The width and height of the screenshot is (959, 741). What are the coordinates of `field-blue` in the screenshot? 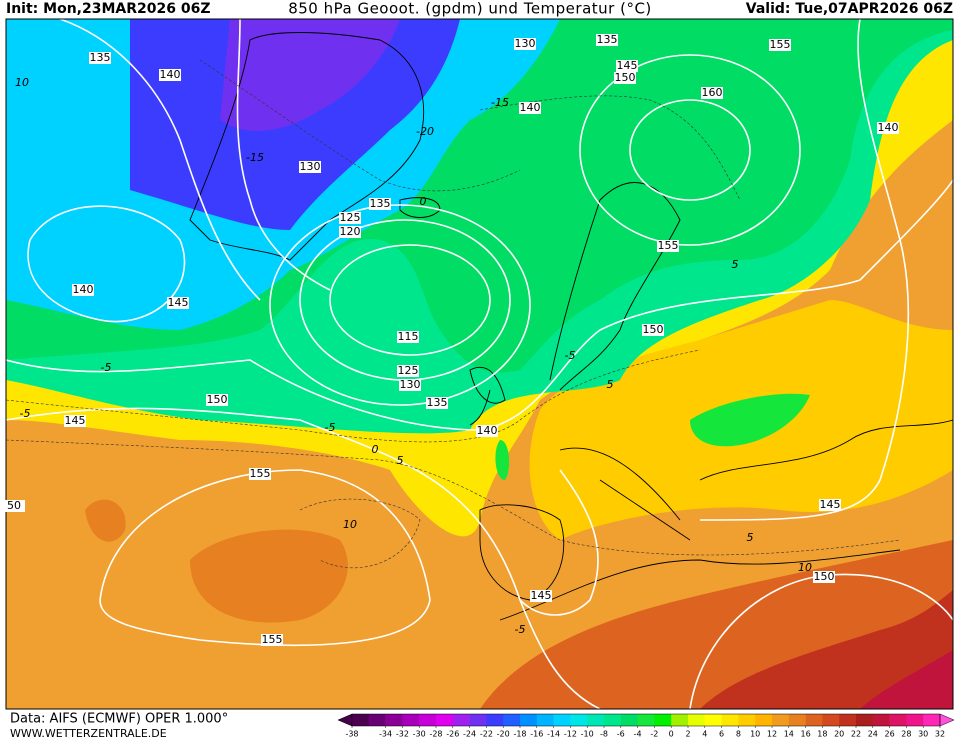 It's located at (295, 124).